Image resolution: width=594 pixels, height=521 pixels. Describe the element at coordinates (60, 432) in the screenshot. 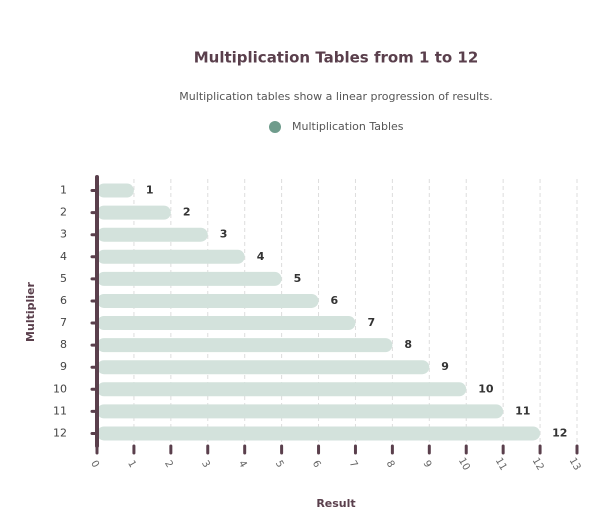

I see `y-tick-label: 12` at that location.